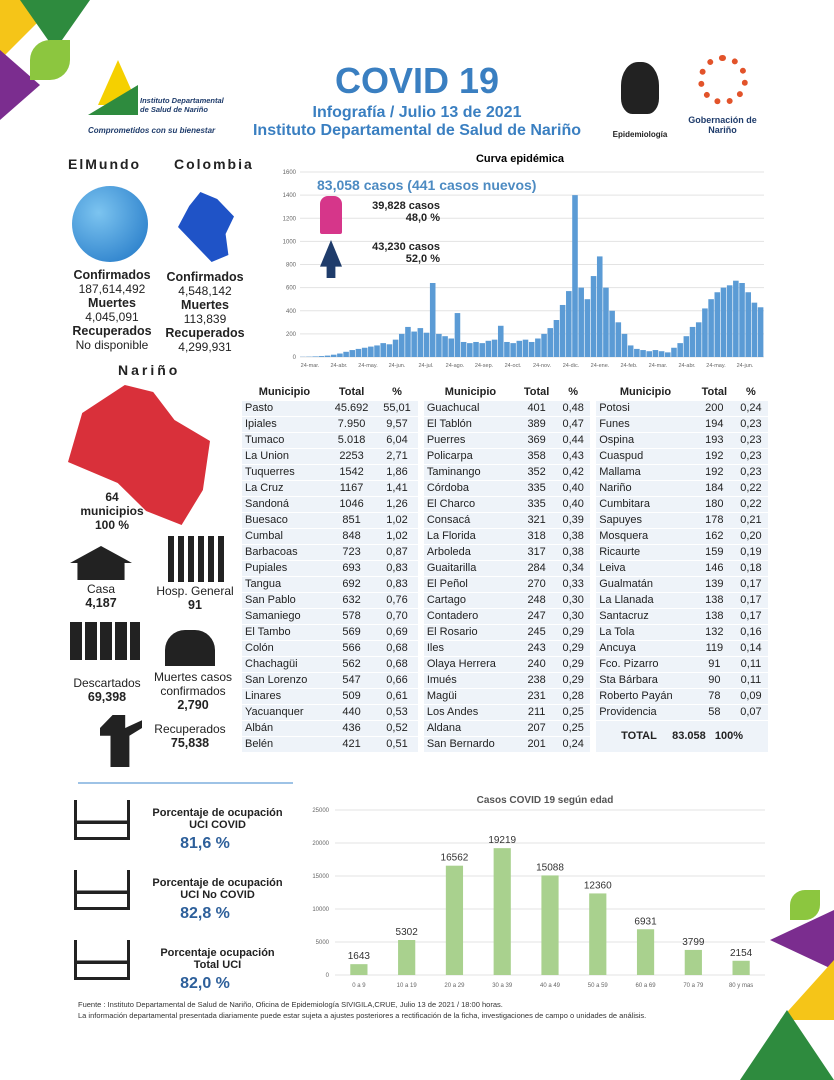  What do you see at coordinates (205, 983) in the screenshot?
I see `uci-value: 82,0 %` at bounding box center [205, 983].